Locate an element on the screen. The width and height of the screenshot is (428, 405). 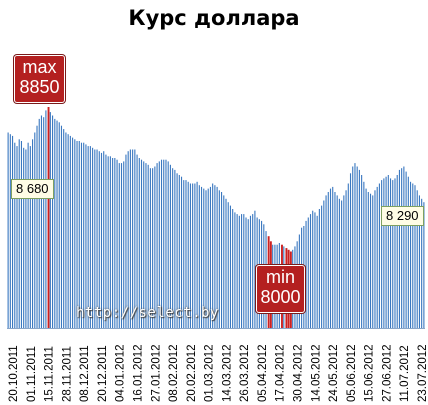
min-label: min is located at coordinates (280, 277).